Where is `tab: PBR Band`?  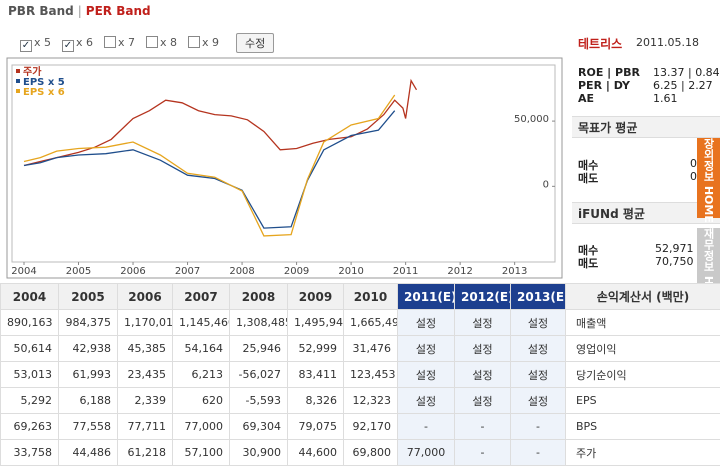 tab: PBR Band is located at coordinates (41, 11).